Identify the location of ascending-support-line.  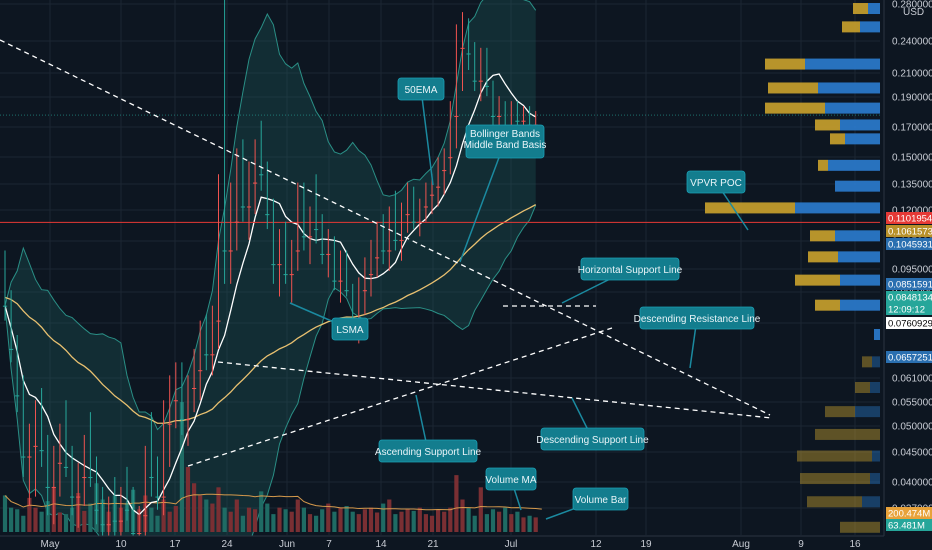
(400, 397).